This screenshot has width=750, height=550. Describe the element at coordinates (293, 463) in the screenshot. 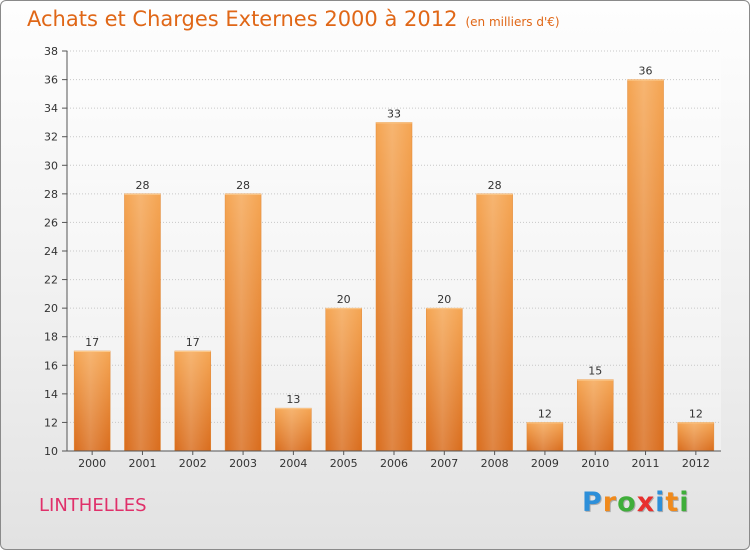

I see `x-tick-label: 2004` at that location.